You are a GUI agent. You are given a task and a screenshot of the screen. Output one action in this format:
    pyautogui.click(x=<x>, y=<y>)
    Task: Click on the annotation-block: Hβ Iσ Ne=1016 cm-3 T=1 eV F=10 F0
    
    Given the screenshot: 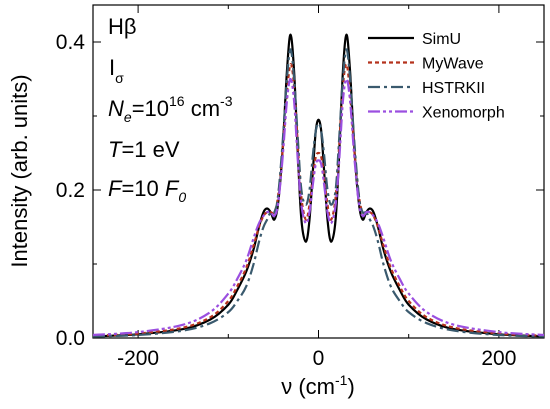 What is the action you would take?
    pyautogui.click(x=170, y=109)
    